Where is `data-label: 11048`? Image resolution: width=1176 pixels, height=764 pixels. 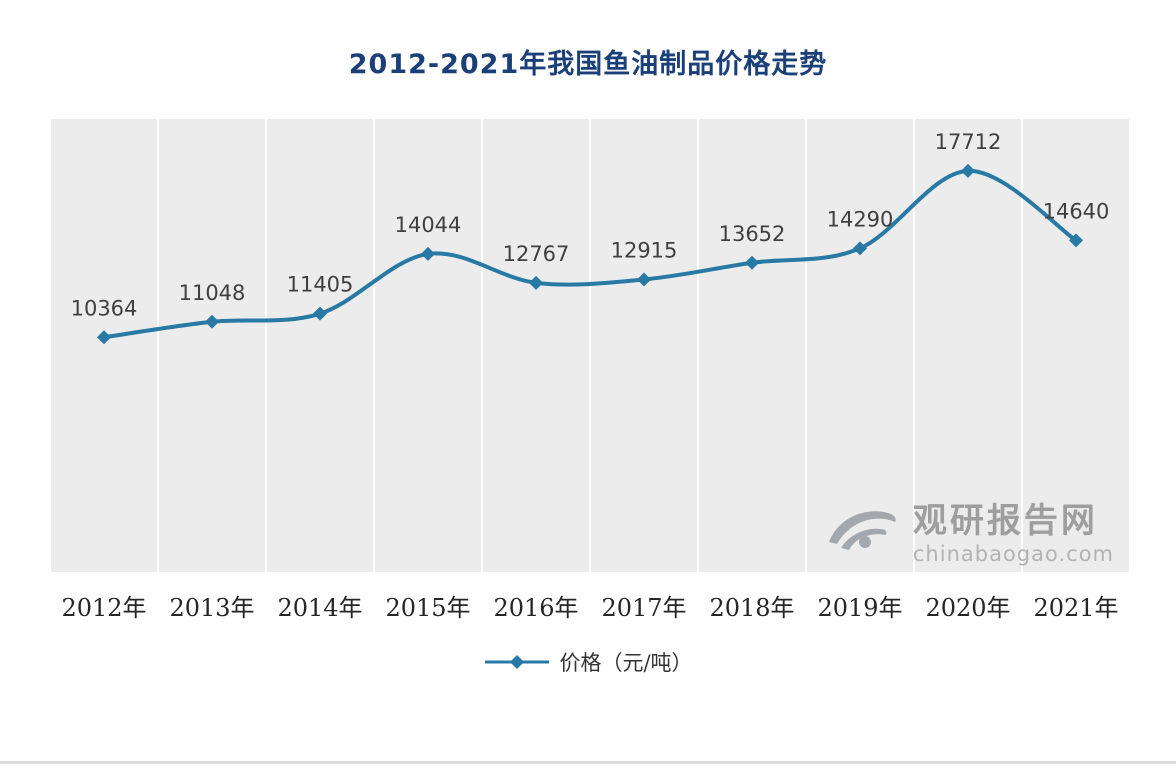
data-label: 11048 is located at coordinates (212, 293).